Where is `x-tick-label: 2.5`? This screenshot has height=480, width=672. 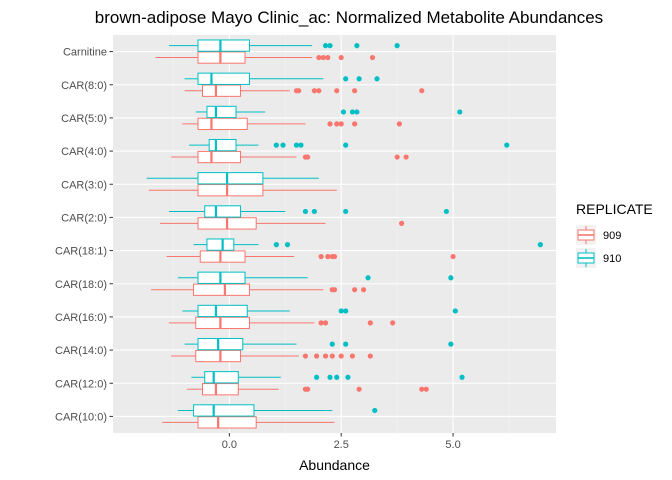 x-tick-label: 2.5 is located at coordinates (341, 445).